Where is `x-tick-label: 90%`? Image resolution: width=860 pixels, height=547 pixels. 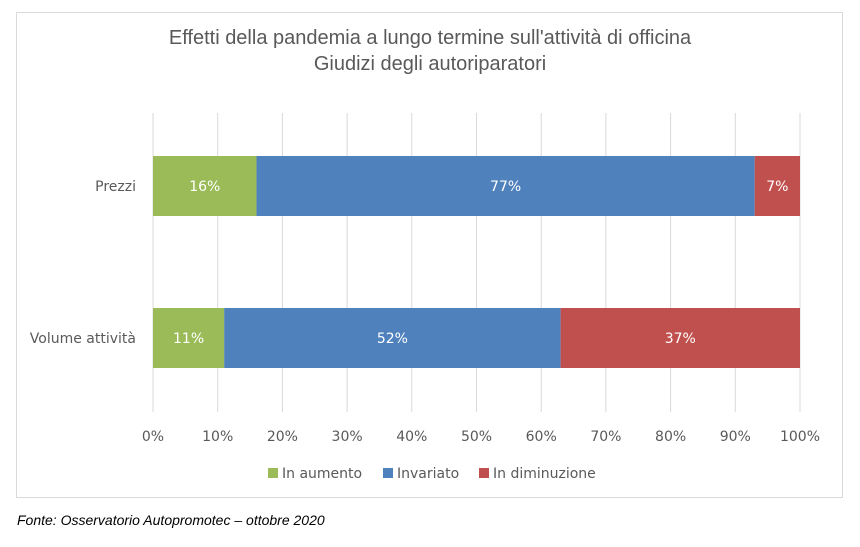
x-tick-label: 90% is located at coordinates (735, 437).